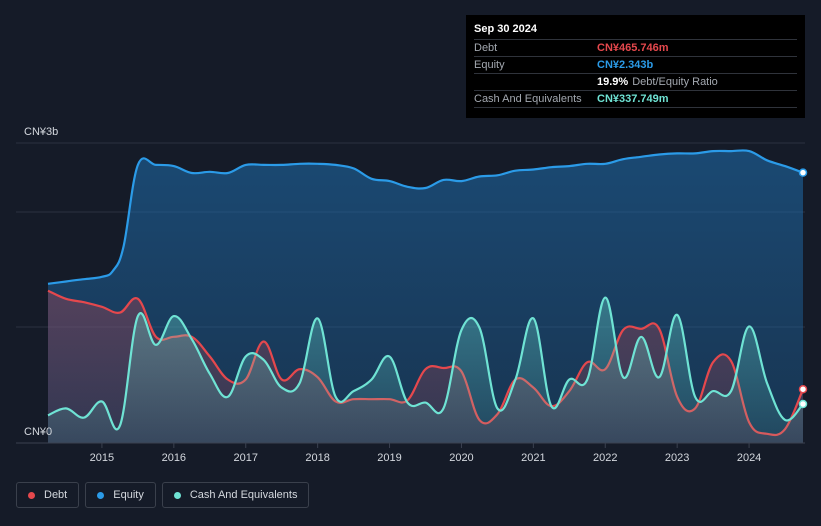 The height and width of the screenshot is (526, 821). Describe the element at coordinates (633, 48) in the screenshot. I see `tooltip-debt-value: CN¥465.746m` at that location.